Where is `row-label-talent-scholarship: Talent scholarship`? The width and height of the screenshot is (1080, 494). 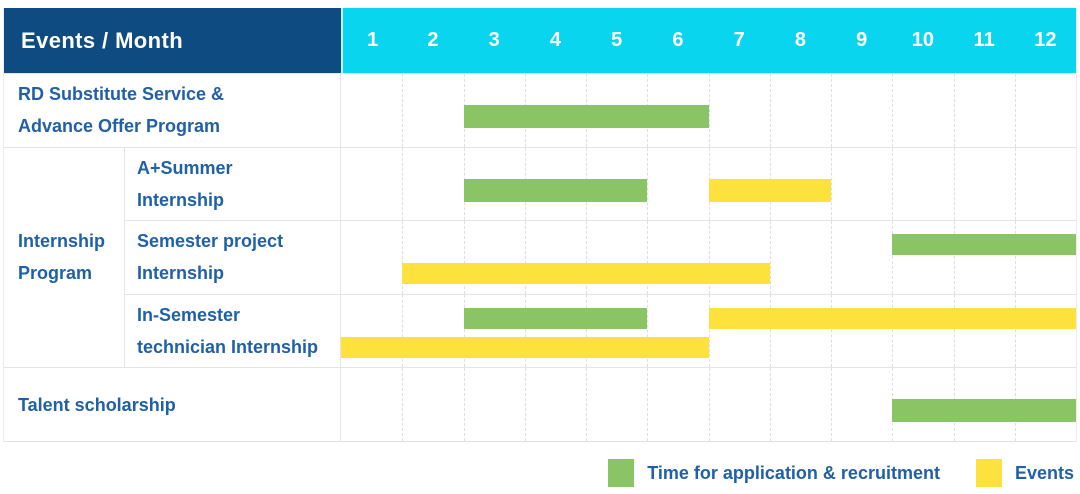
row-label-talent-scholarship: Talent scholarship is located at coordinates (172, 404).